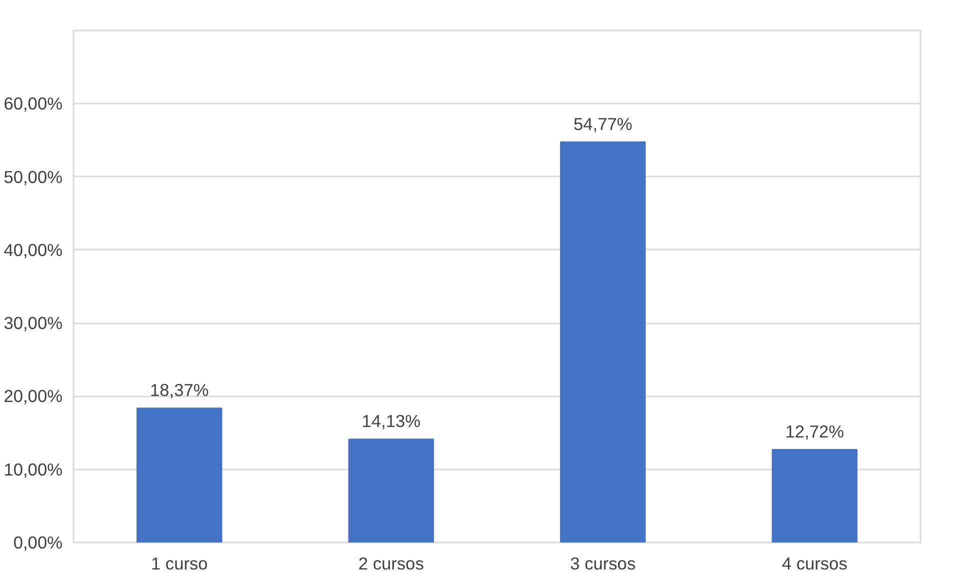 This screenshot has height=584, width=957. Describe the element at coordinates (179, 390) in the screenshot. I see `data-label: 18,37%` at that location.